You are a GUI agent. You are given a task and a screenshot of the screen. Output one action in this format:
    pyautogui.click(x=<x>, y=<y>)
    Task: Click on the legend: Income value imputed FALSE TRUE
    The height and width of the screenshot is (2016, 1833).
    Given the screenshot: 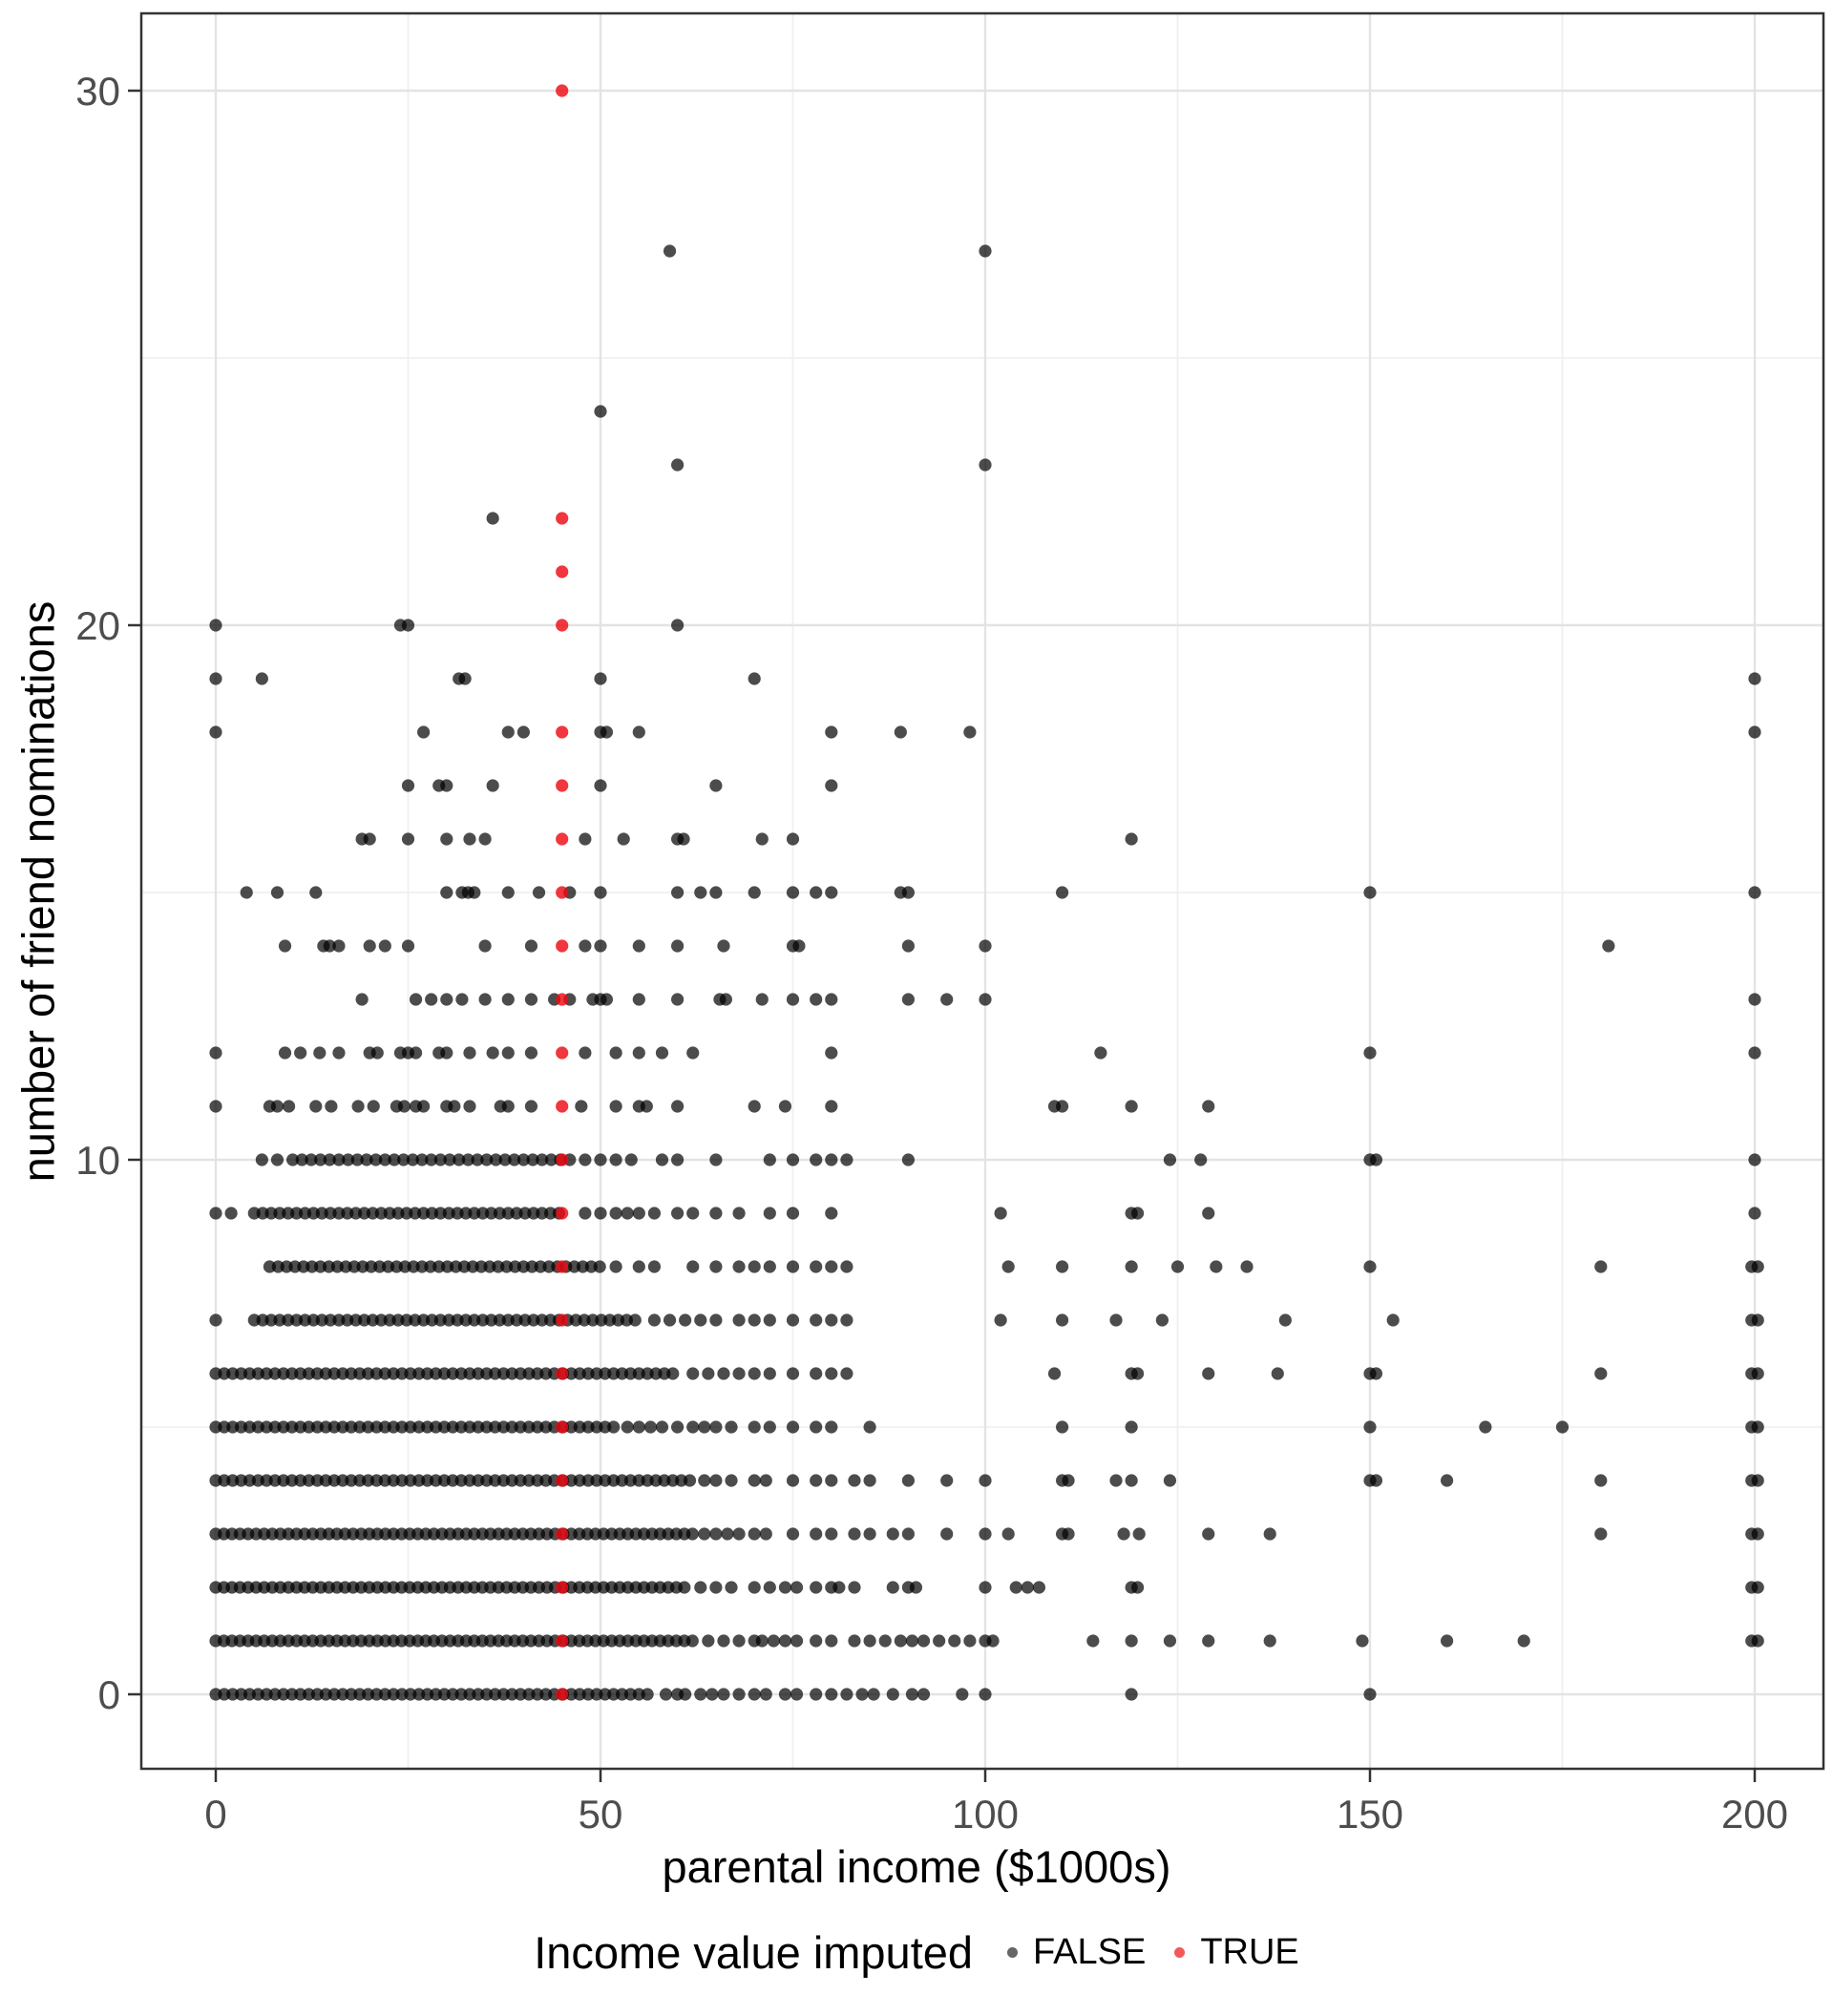 What is the action you would take?
    pyautogui.click(x=917, y=1953)
    